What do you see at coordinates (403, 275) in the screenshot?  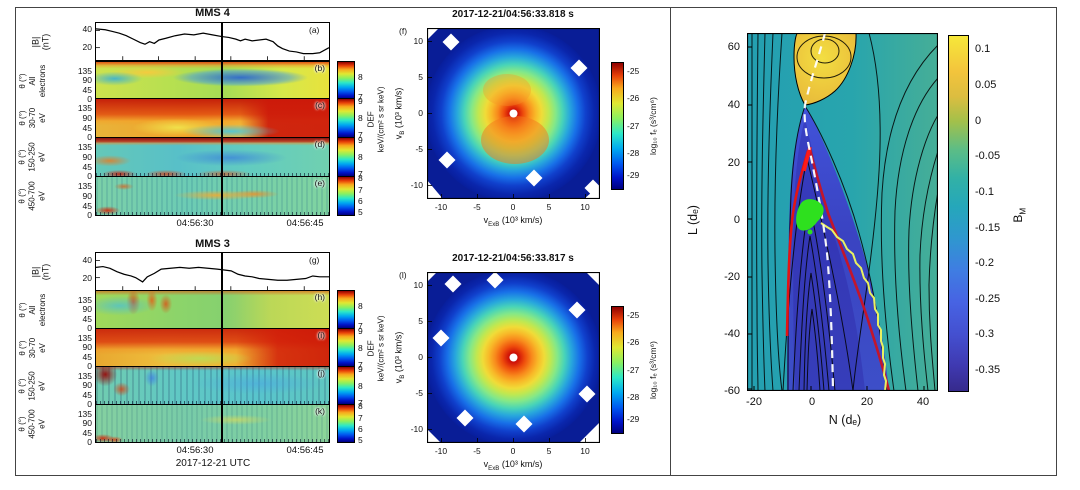 I see `panel-label-l: (l)` at bounding box center [403, 275].